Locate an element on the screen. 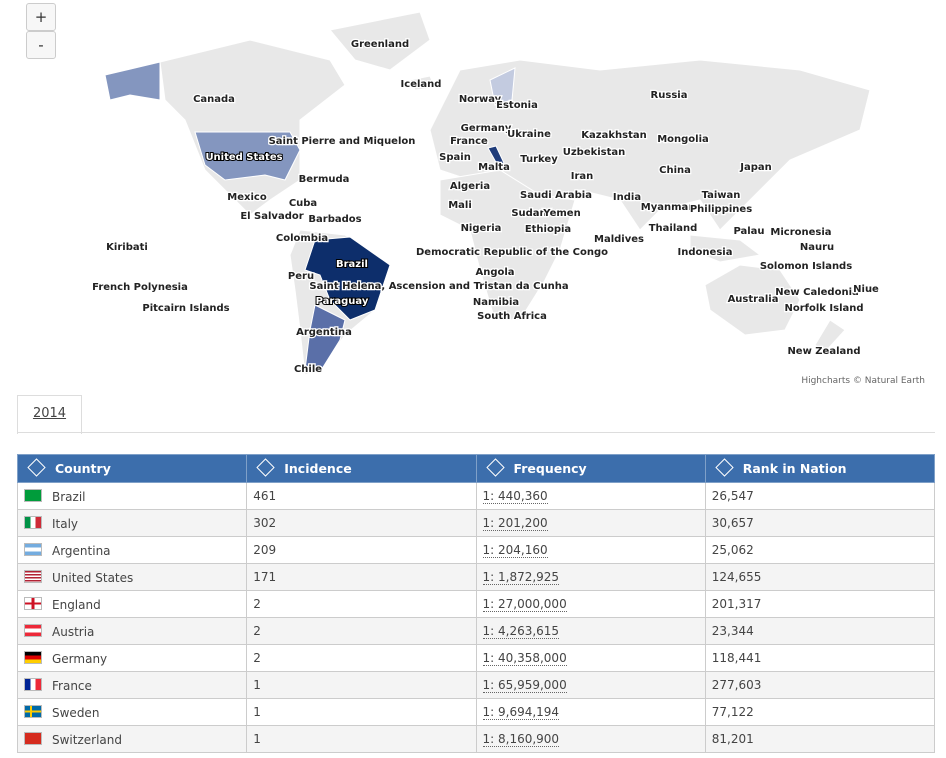  column-header: Frequency is located at coordinates (590, 468).